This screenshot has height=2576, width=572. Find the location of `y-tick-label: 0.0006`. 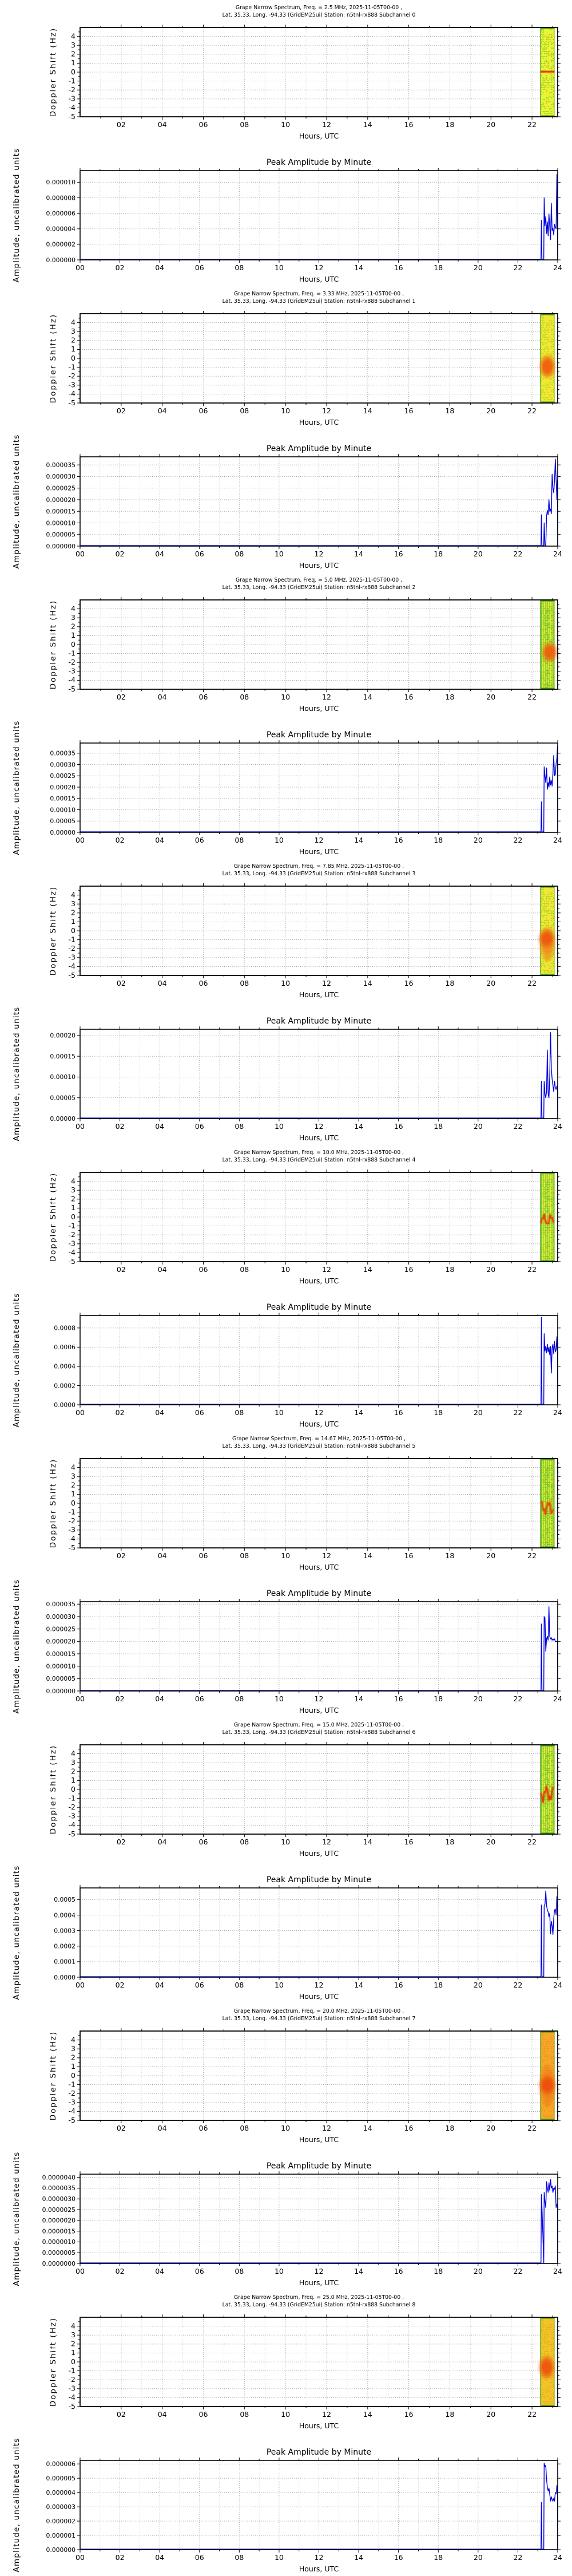

y-tick-label: 0.0006 is located at coordinates (65, 1347).